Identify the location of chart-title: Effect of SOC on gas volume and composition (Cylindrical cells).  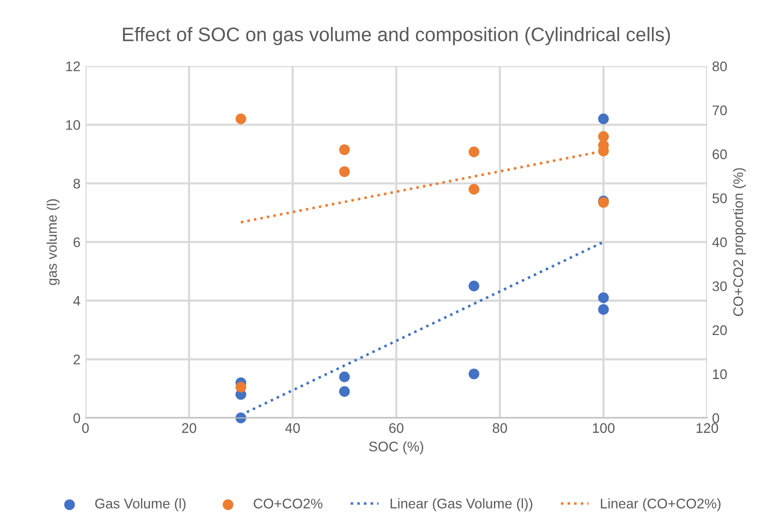
(396, 36).